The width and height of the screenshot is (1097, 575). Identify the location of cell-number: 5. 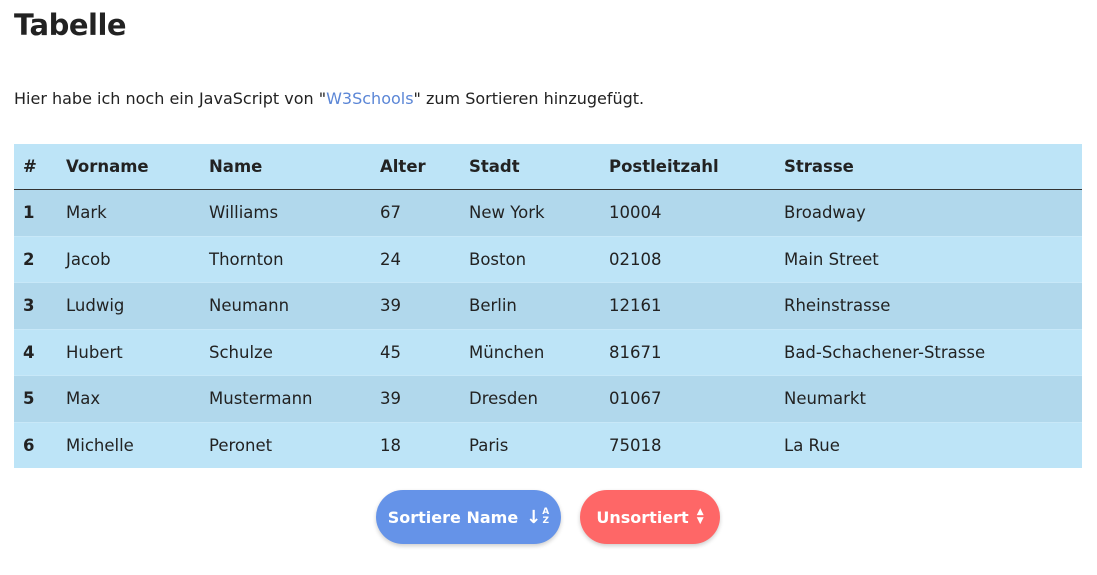
(40, 398).